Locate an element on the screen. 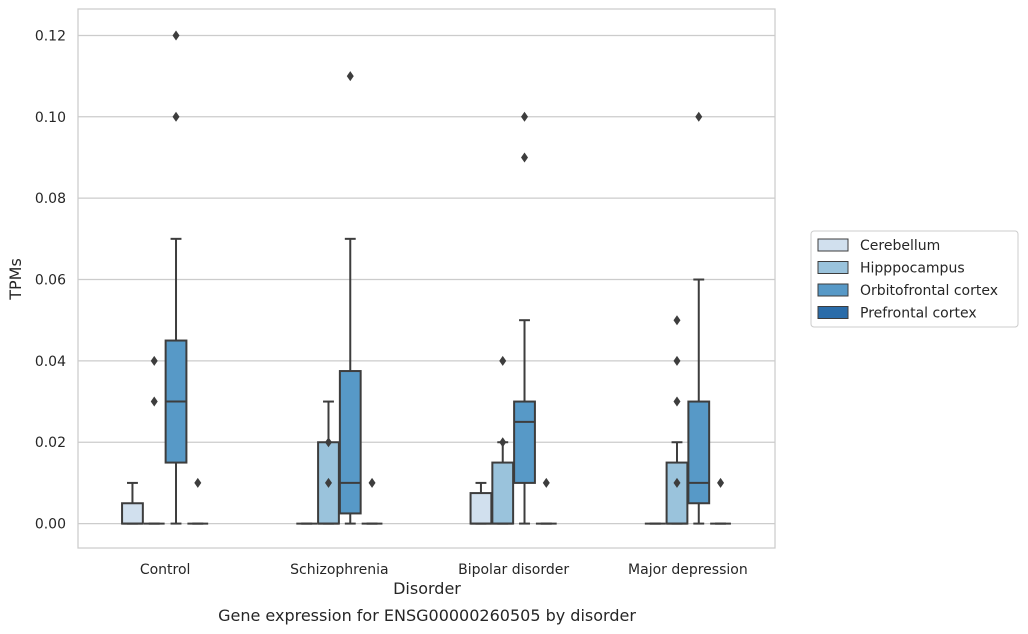 The image size is (1028, 634). x-tick-label: Control is located at coordinates (165, 570).